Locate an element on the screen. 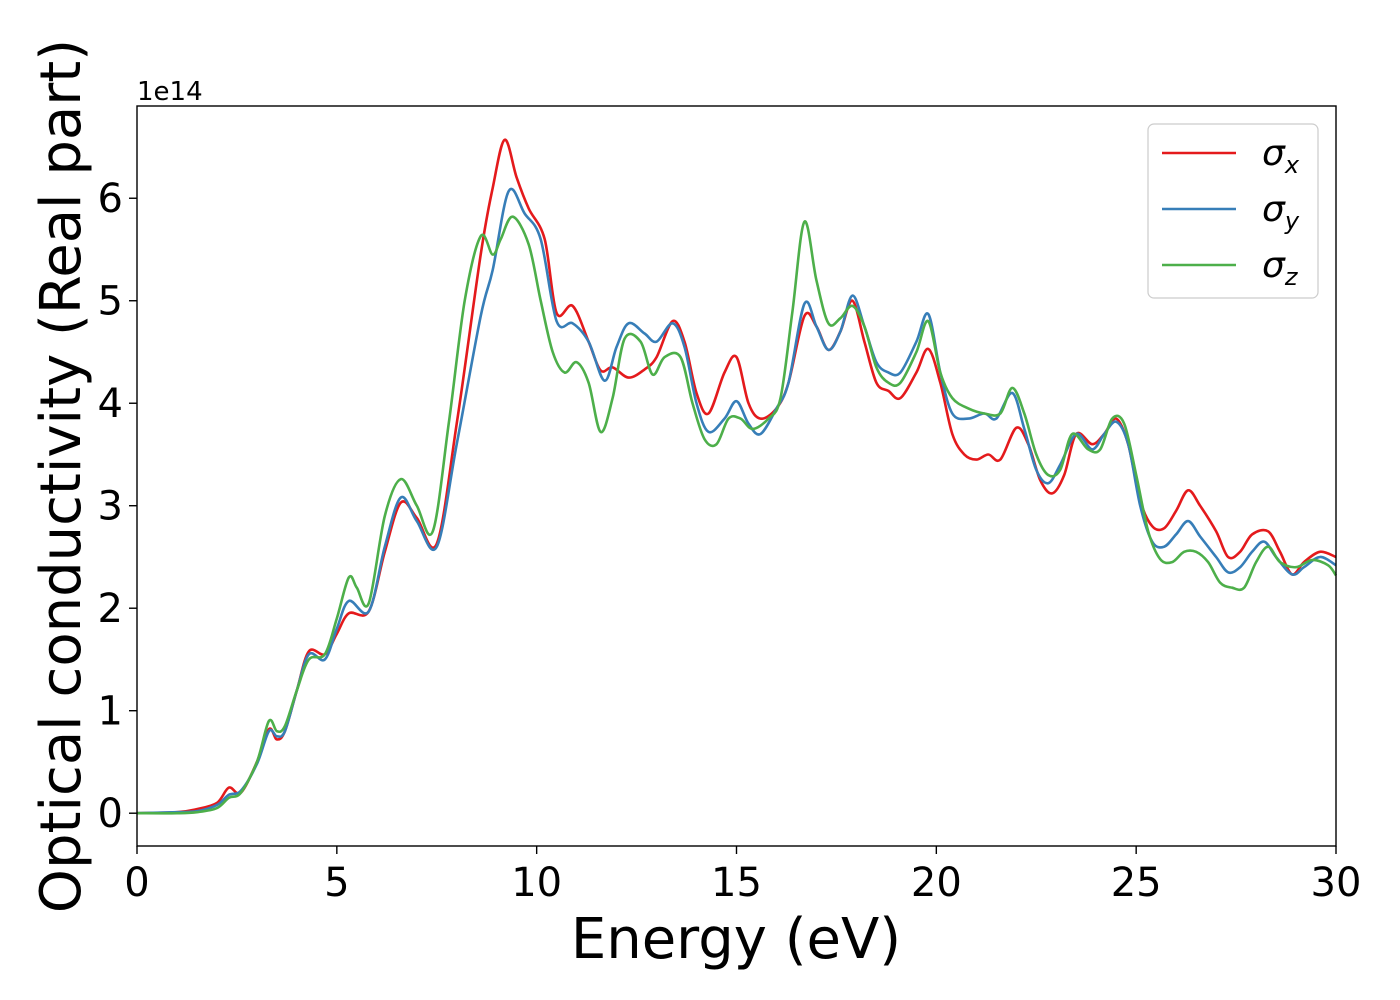 The image size is (1400, 1000). x-tick-label: 10 is located at coordinates (536, 883).